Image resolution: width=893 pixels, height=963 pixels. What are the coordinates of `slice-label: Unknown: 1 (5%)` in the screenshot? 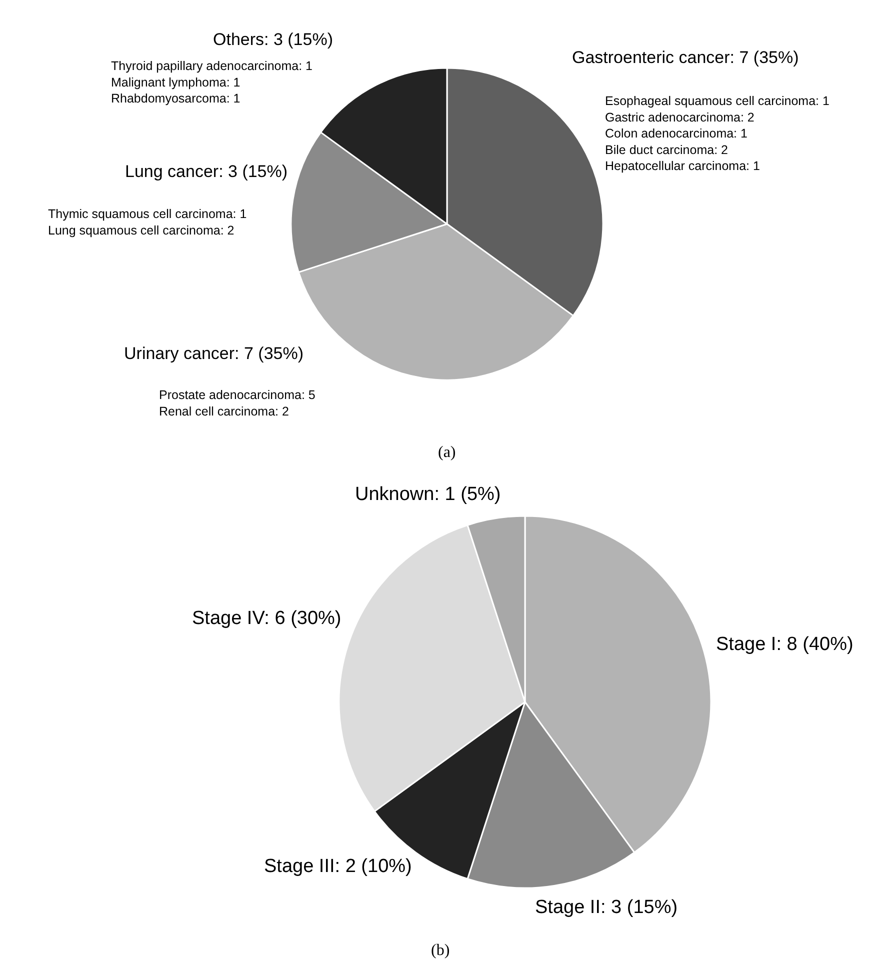 It's located at (428, 494).